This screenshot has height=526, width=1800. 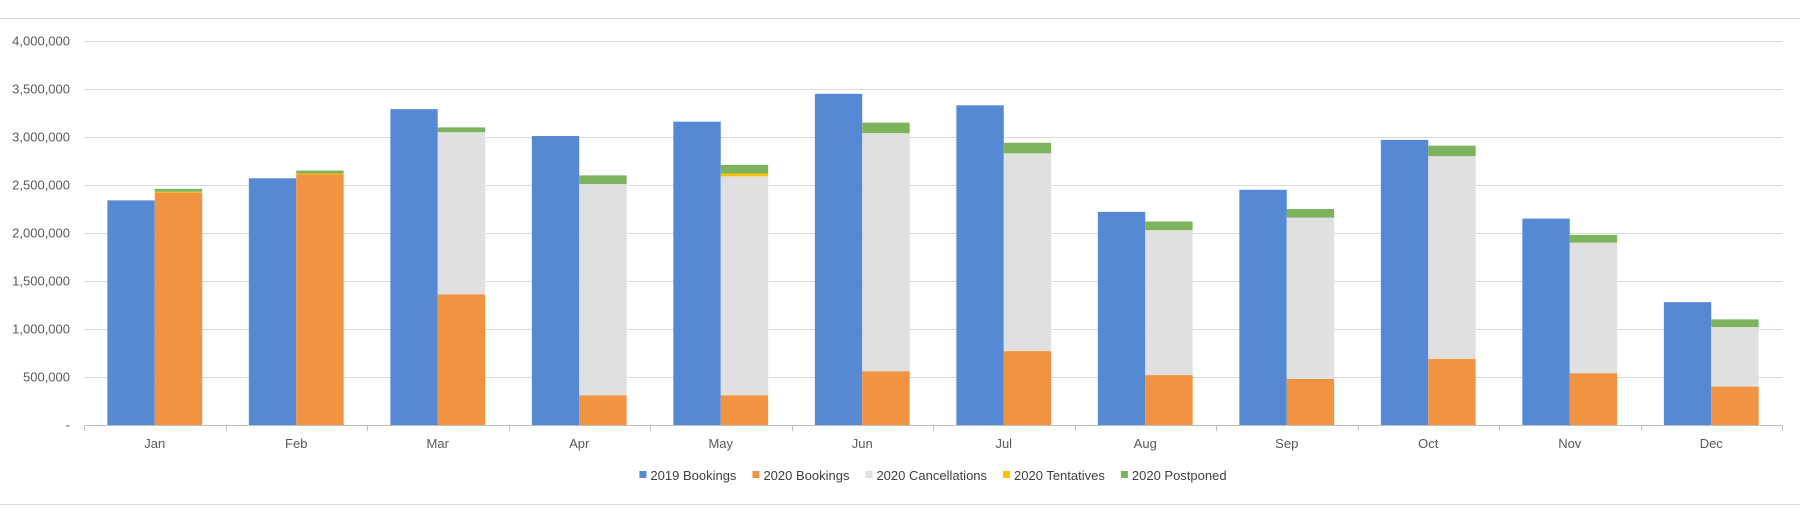 I want to click on legend-label-2020-bookings: 2020 Bookings, so click(x=806, y=475).